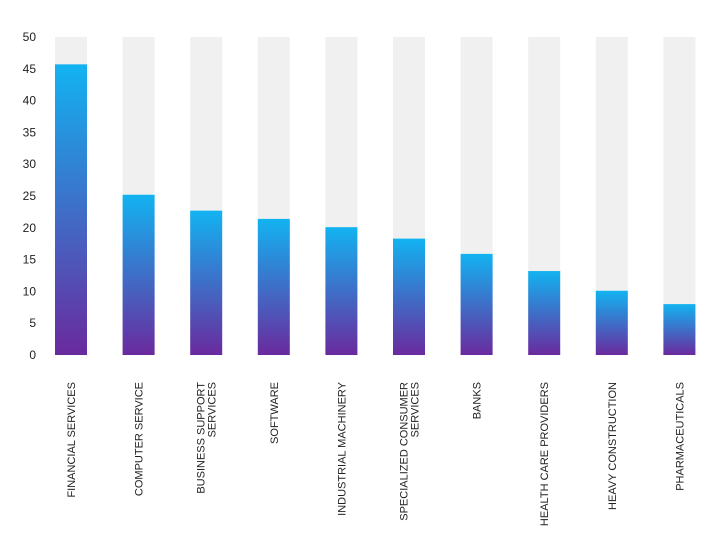  What do you see at coordinates (30, 260) in the screenshot?
I see `y-tick-label: 15` at bounding box center [30, 260].